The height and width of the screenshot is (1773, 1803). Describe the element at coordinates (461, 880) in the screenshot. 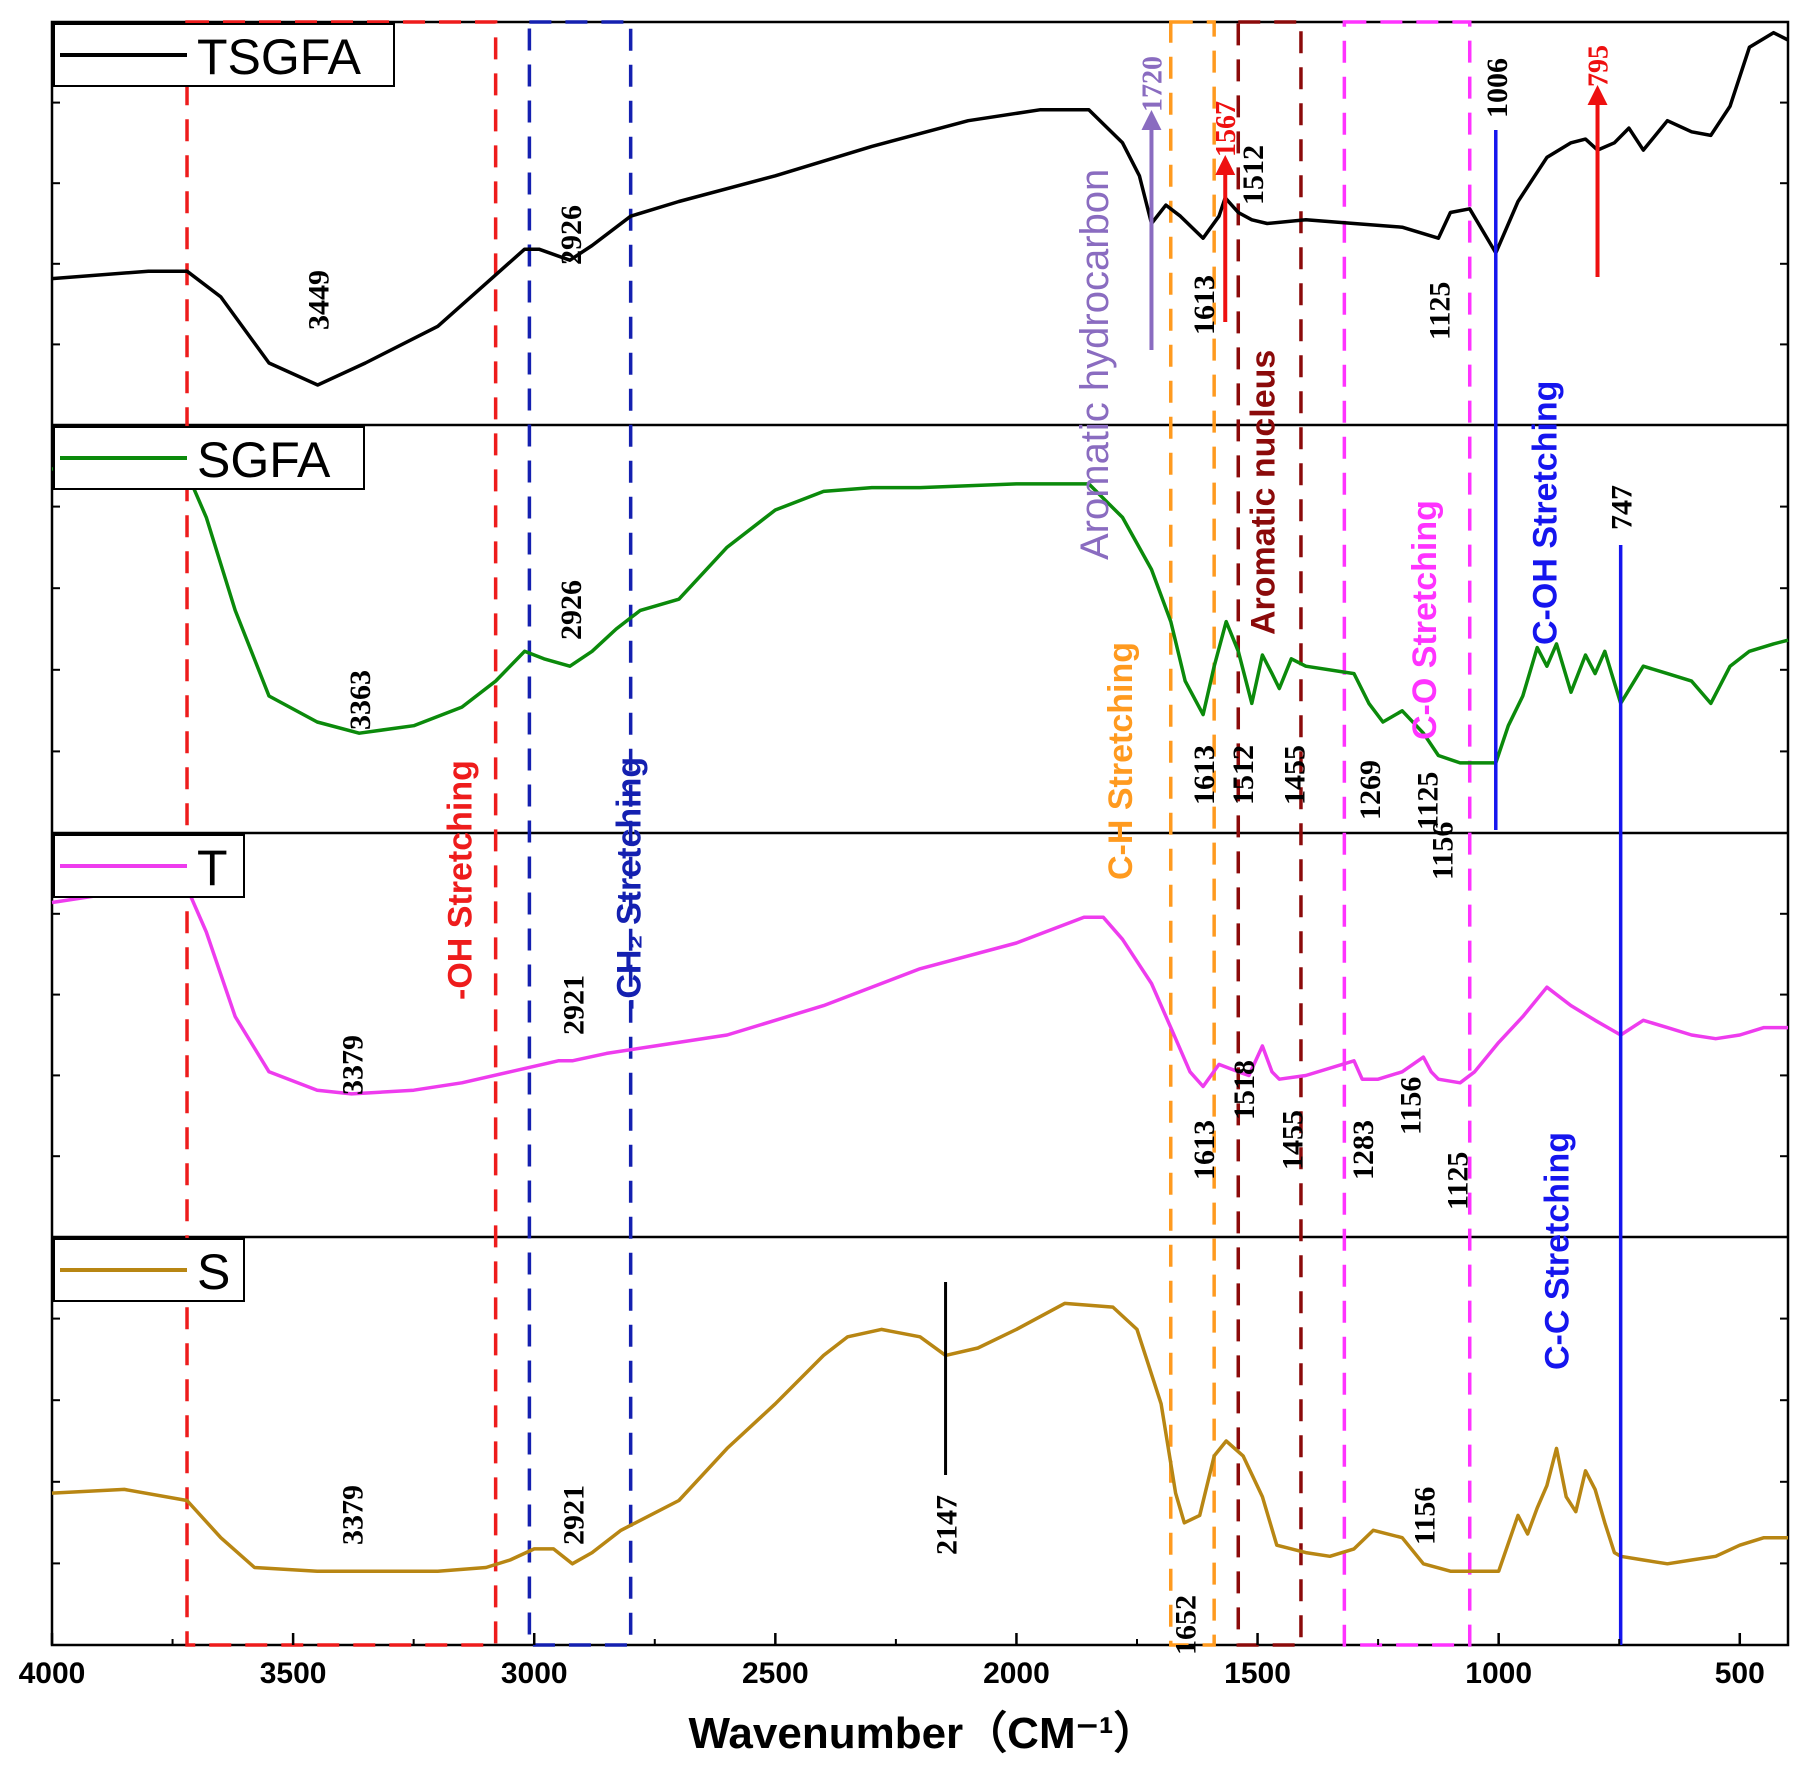

I see `label--oh-stretching: -OH Stretching` at that location.